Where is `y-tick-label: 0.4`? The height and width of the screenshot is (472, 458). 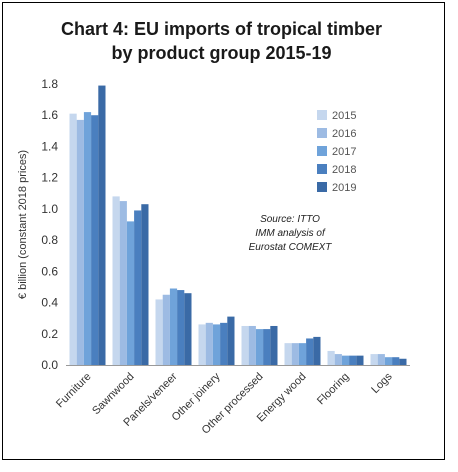
y-tick-label: 0.4 is located at coordinates (49, 303).